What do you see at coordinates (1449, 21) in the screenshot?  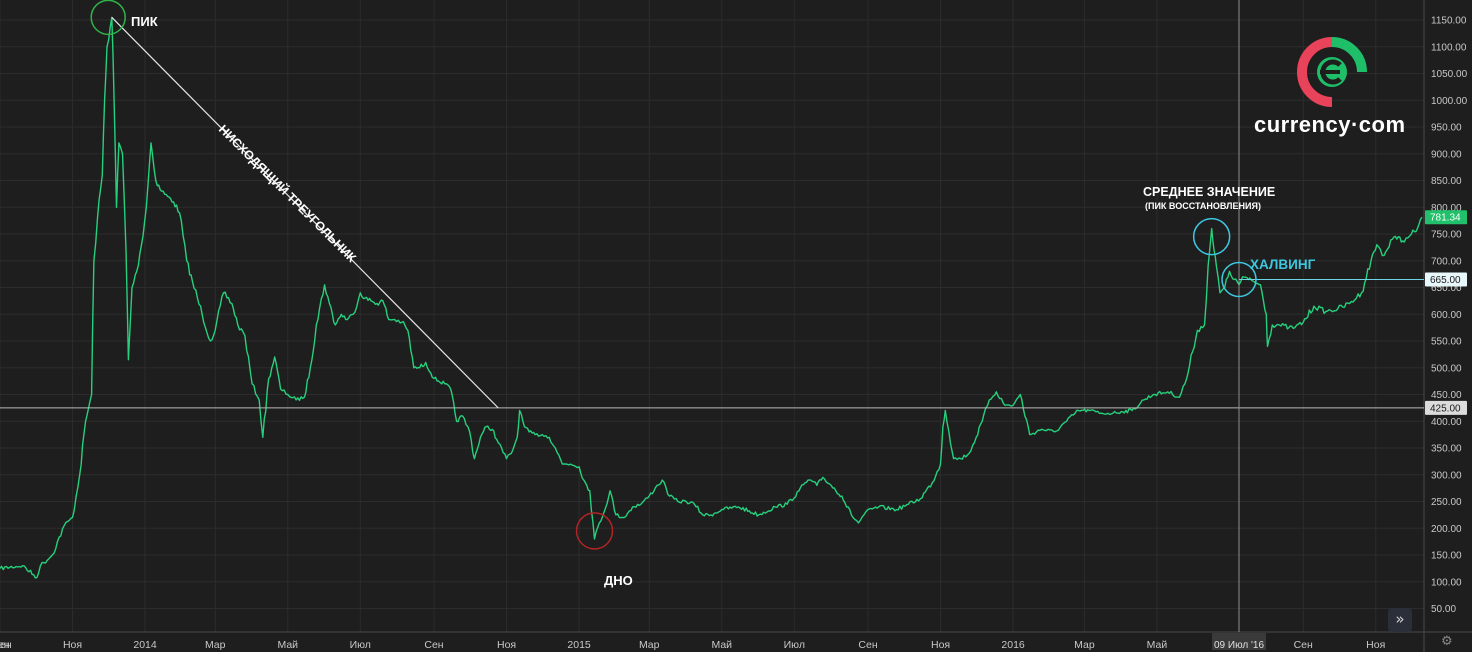 I see `y-tick-label: 1150.00` at bounding box center [1449, 21].